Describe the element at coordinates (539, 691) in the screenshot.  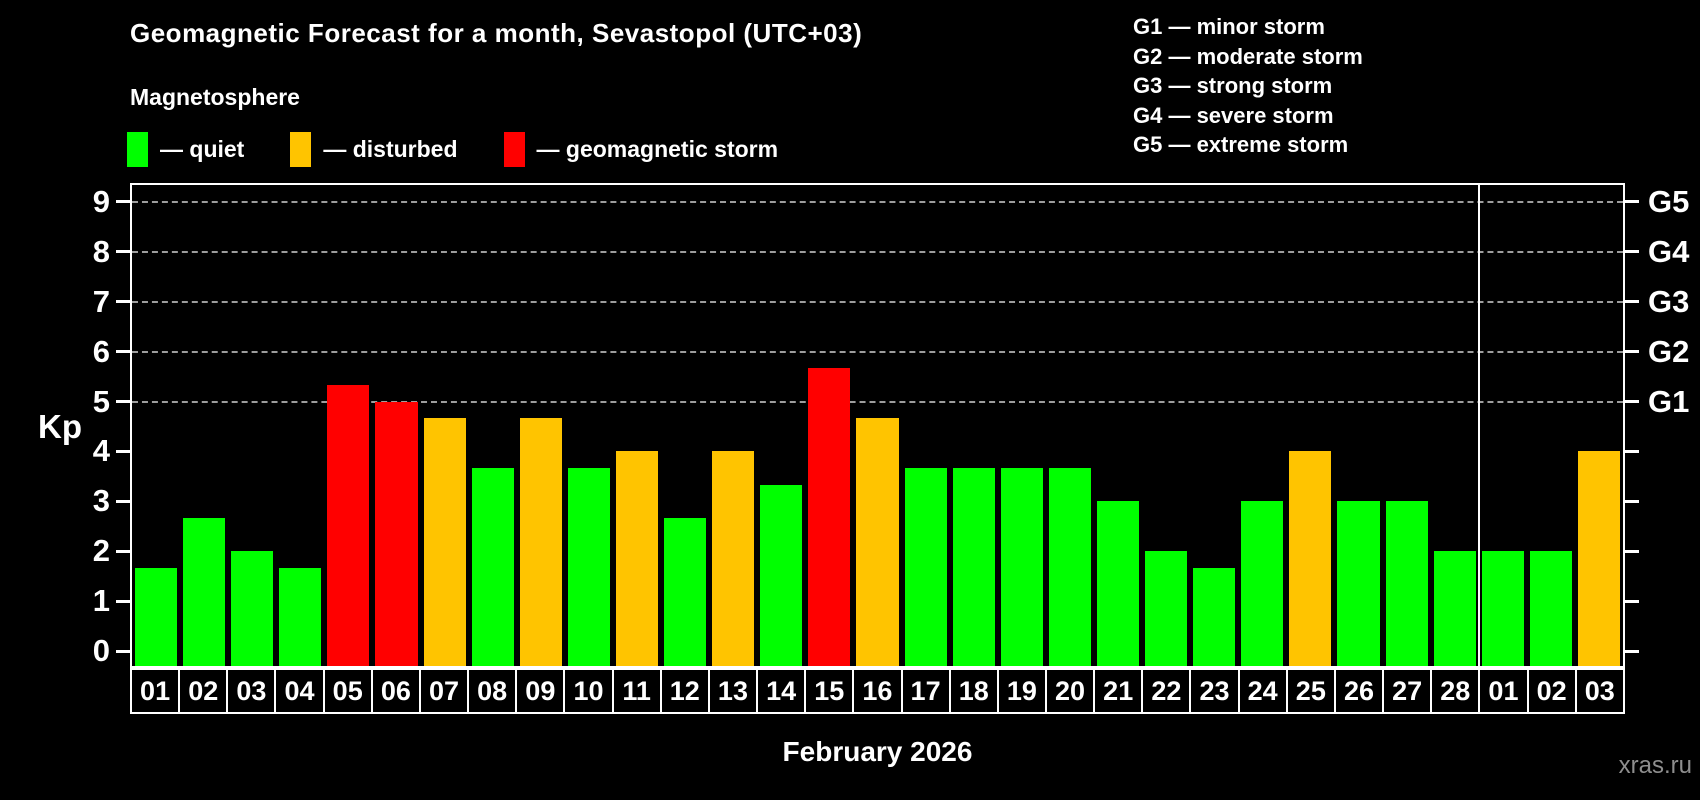
I see `day-label-09: 09` at that location.